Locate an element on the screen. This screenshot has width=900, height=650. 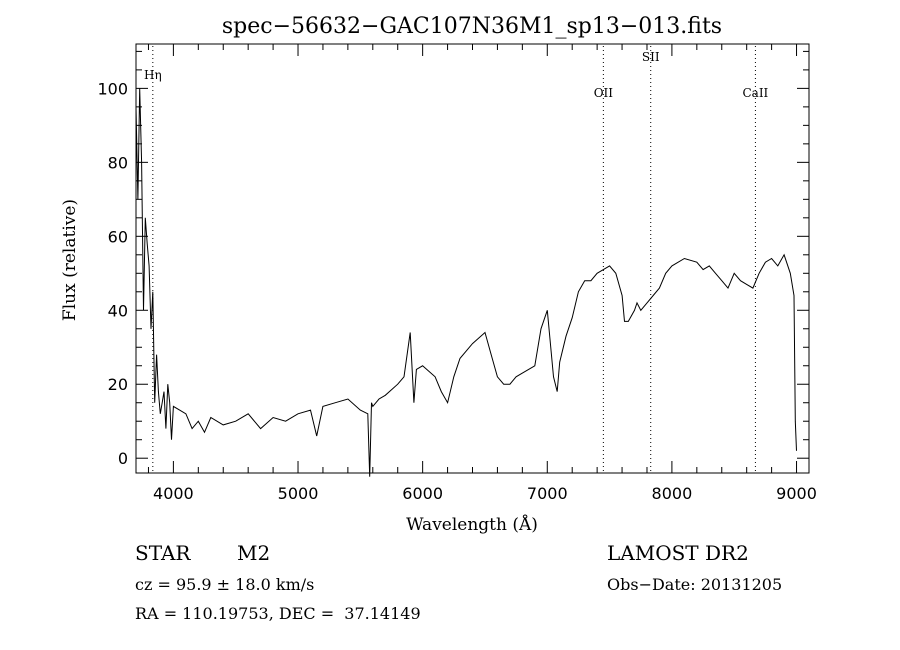
object-class: STAR is located at coordinates (163, 553).